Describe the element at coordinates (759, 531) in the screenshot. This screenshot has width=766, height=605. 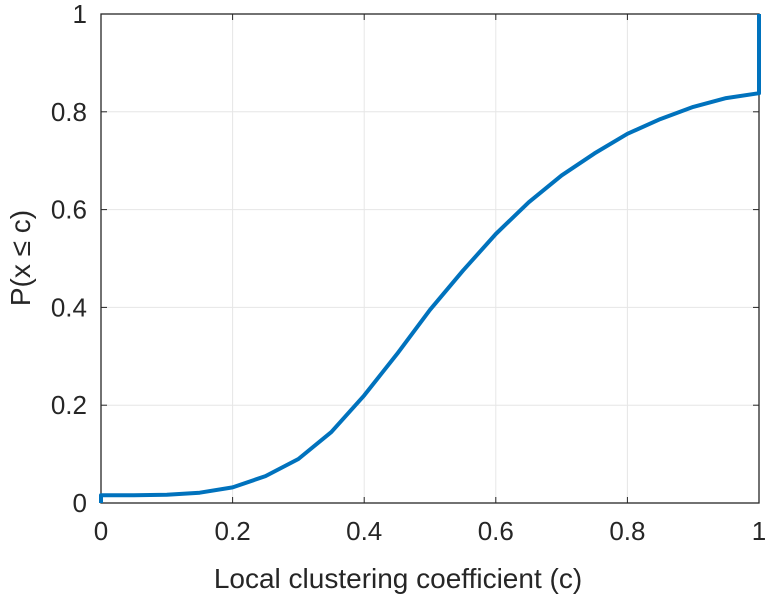
I see `x-tick-label: 1` at that location.